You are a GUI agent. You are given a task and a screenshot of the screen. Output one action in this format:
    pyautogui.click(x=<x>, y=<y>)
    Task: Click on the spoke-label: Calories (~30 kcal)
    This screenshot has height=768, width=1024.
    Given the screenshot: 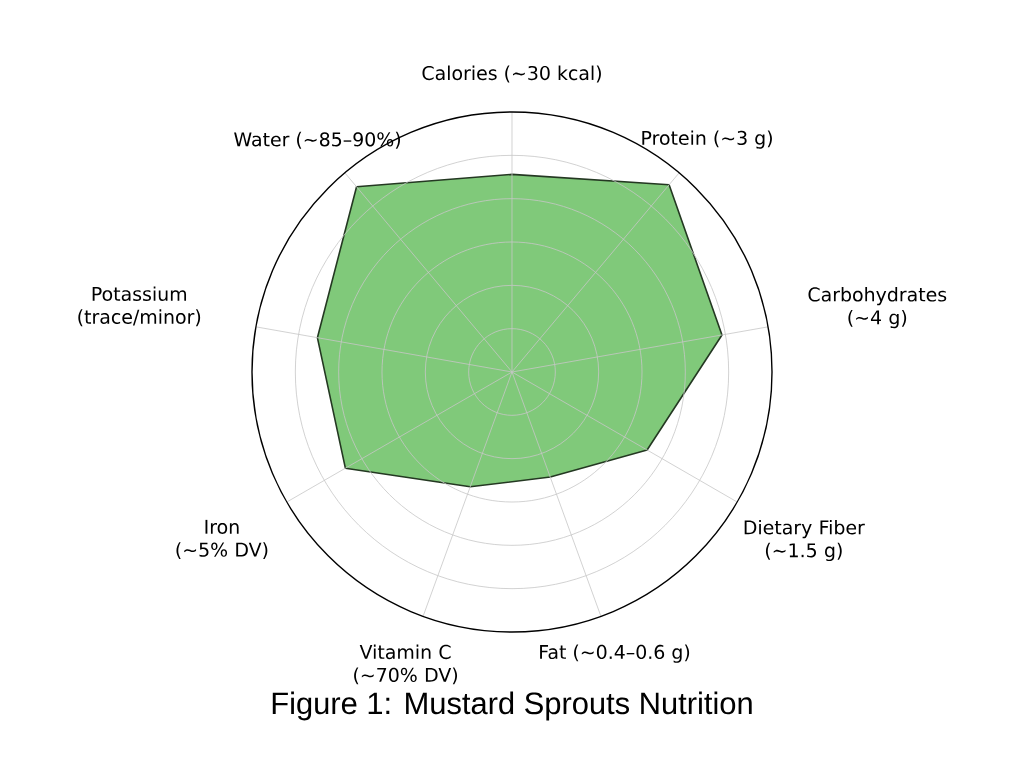 What is the action you would take?
    pyautogui.click(x=511, y=74)
    